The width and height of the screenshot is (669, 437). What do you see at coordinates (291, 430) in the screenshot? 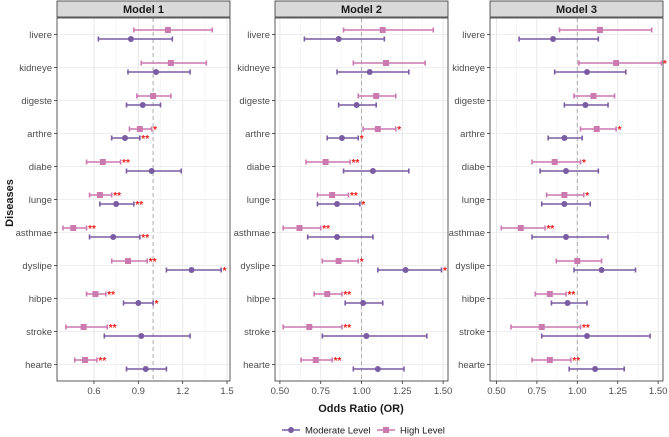
I see `legend-moderate-marker` at bounding box center [291, 430].